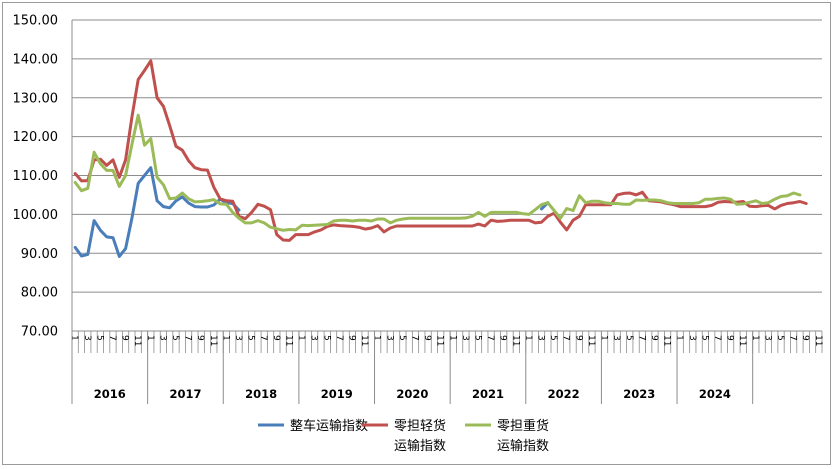 The width and height of the screenshot is (835, 469). Describe the element at coordinates (420, 426) in the screenshot. I see `legend-label: 零担轻货` at that location.